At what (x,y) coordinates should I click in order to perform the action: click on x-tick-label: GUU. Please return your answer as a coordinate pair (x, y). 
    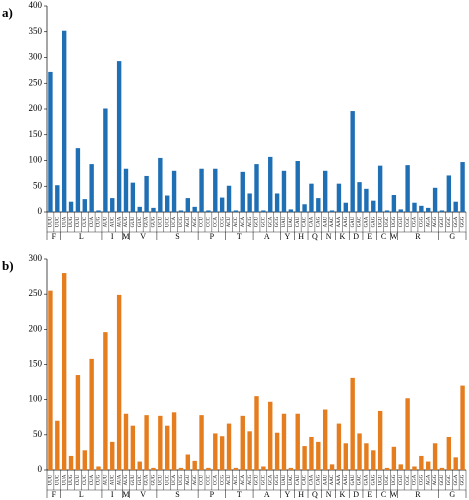
    Looking at the image, I should click on (133, 479).